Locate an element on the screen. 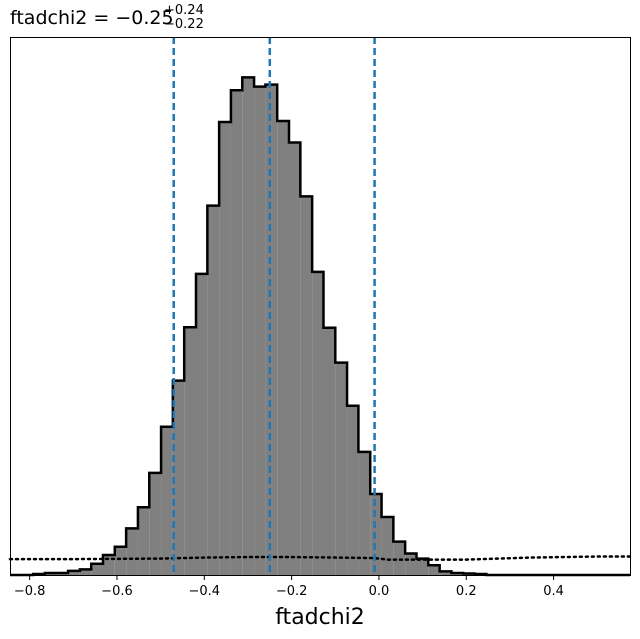 The image size is (640, 639). chart-title-lower-error: −0.22 is located at coordinates (184, 24).